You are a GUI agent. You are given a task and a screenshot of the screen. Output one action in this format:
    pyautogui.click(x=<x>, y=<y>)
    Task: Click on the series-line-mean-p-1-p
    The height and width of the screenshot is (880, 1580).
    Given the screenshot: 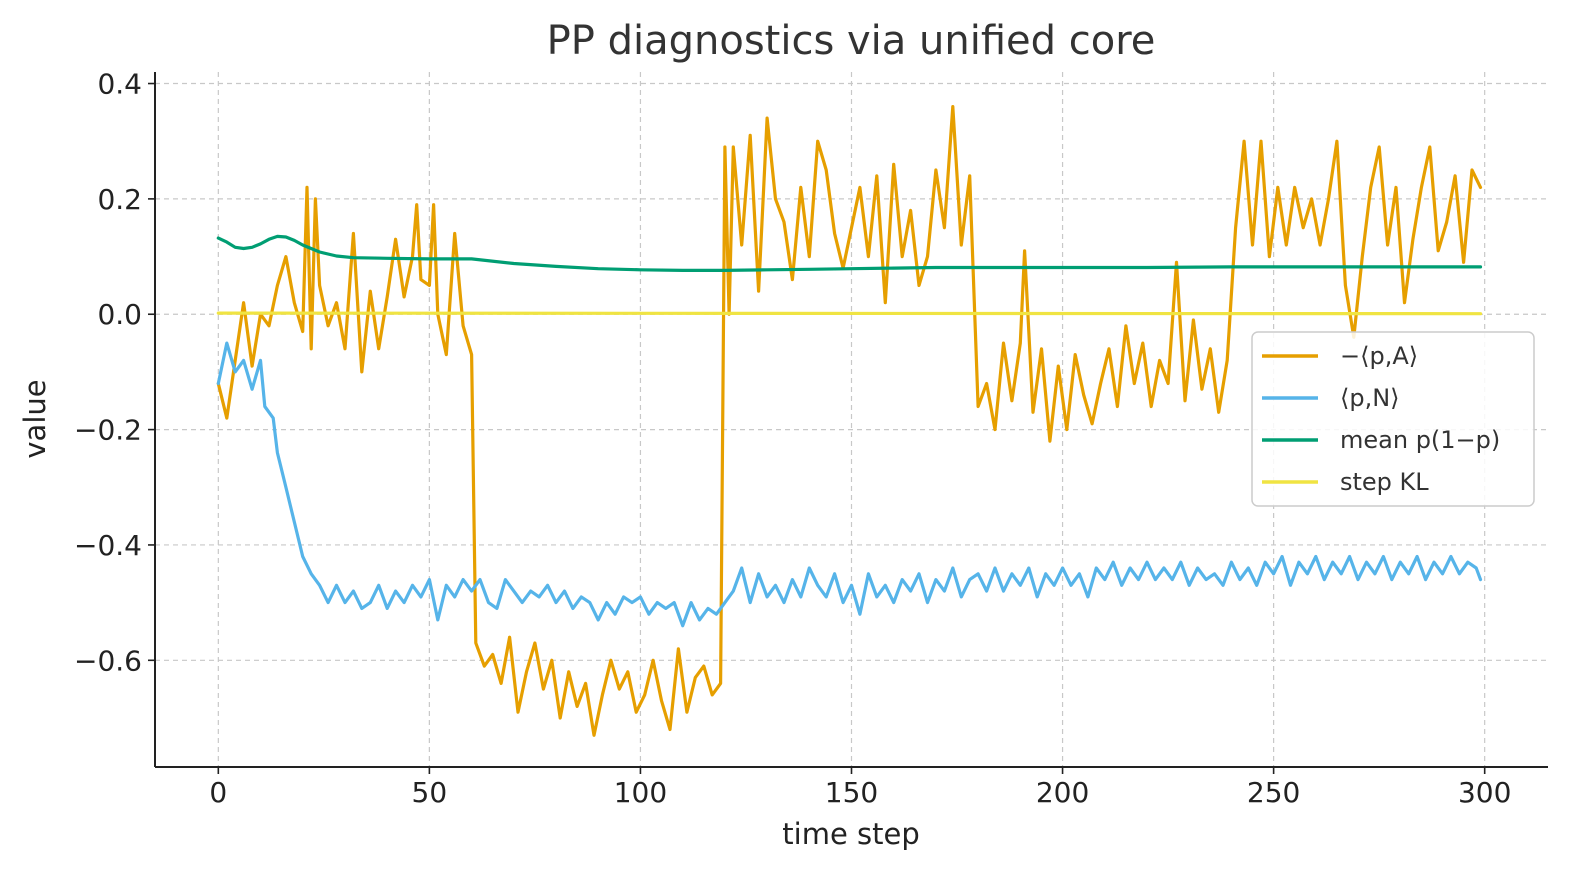 What is the action you would take?
    pyautogui.click(x=849, y=253)
    